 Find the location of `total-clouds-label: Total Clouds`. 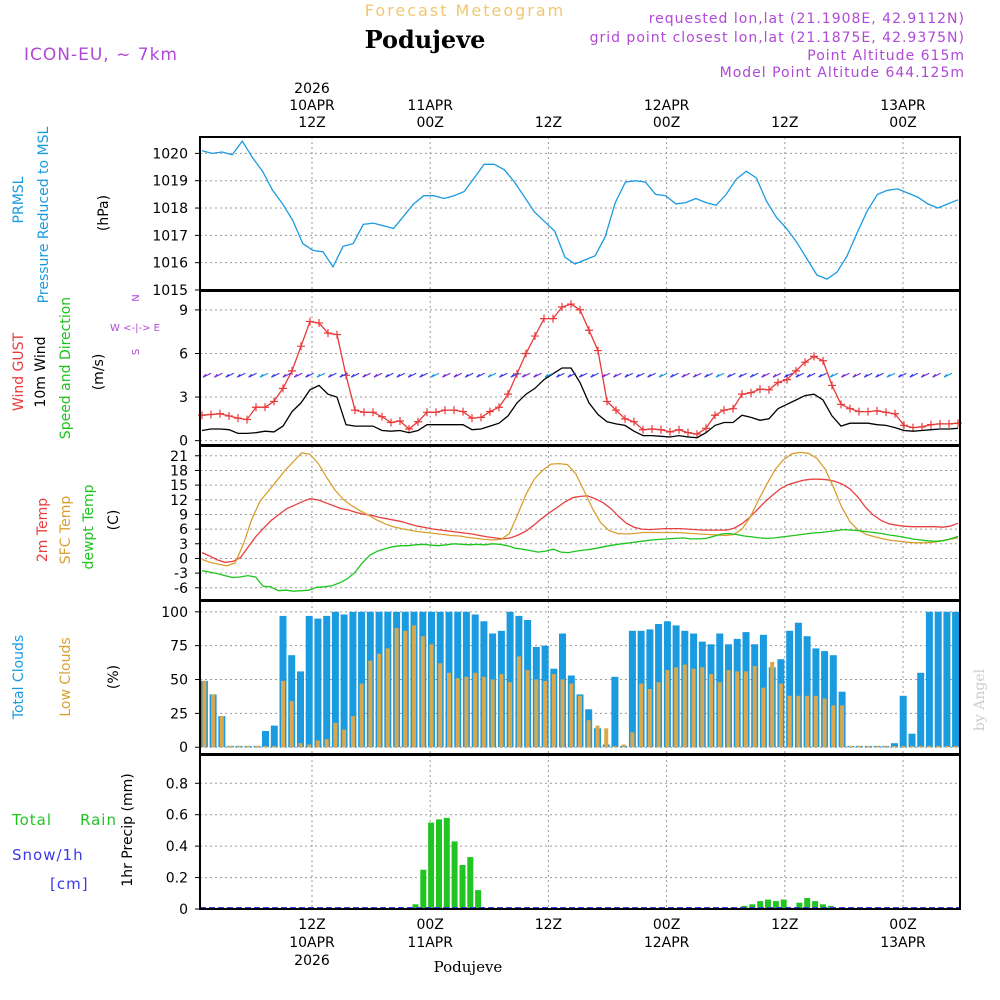

total-clouds-label: Total Clouds is located at coordinates (19, 677).